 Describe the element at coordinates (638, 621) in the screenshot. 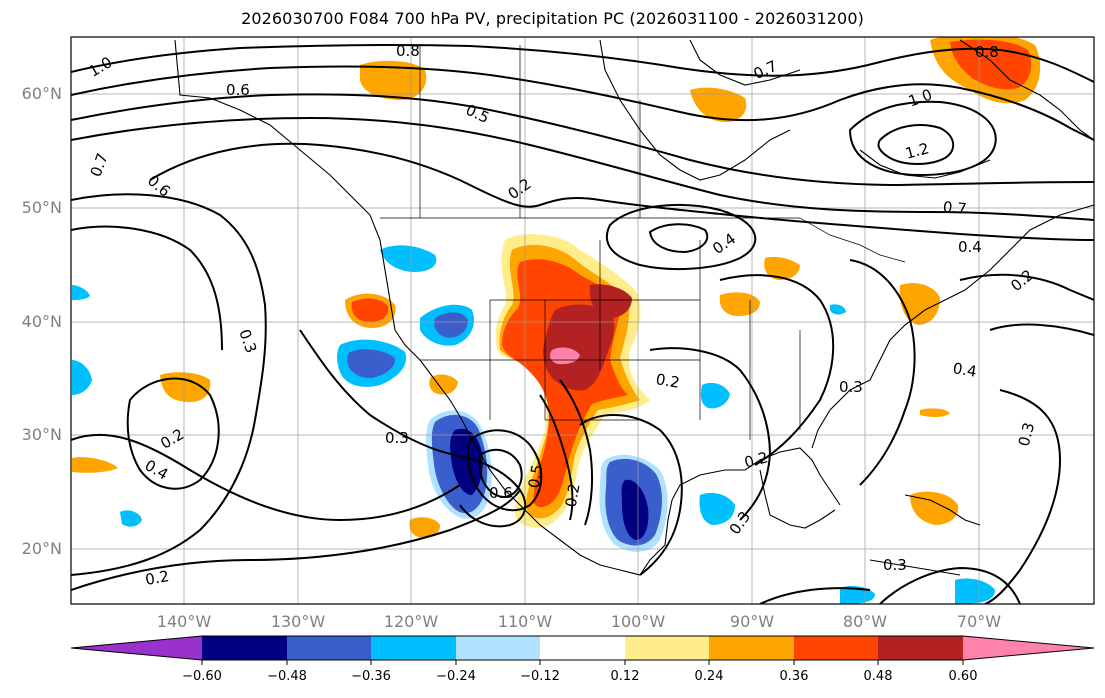

I see `lon-label-100w: 100°W` at that location.